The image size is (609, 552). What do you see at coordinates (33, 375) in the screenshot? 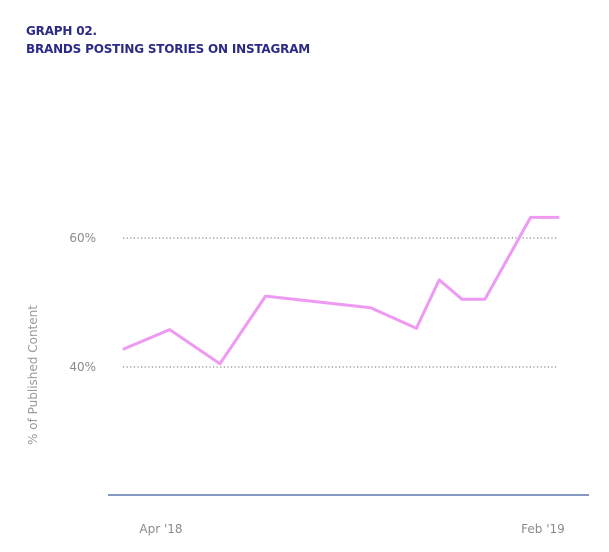
I see `y-axis-title: % of Published Content` at bounding box center [33, 375].